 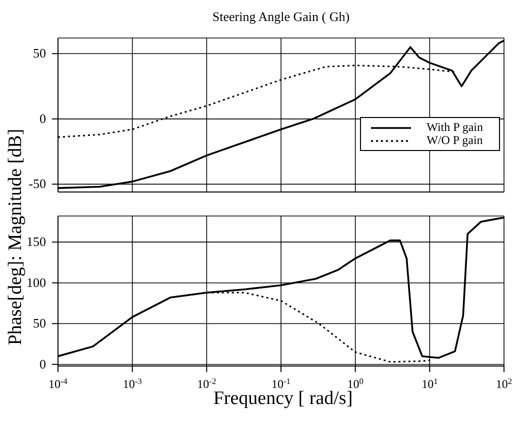 What do you see at coordinates (58, 383) in the screenshot?
I see `x-tick-label: 10$^{-4}$` at bounding box center [58, 383].